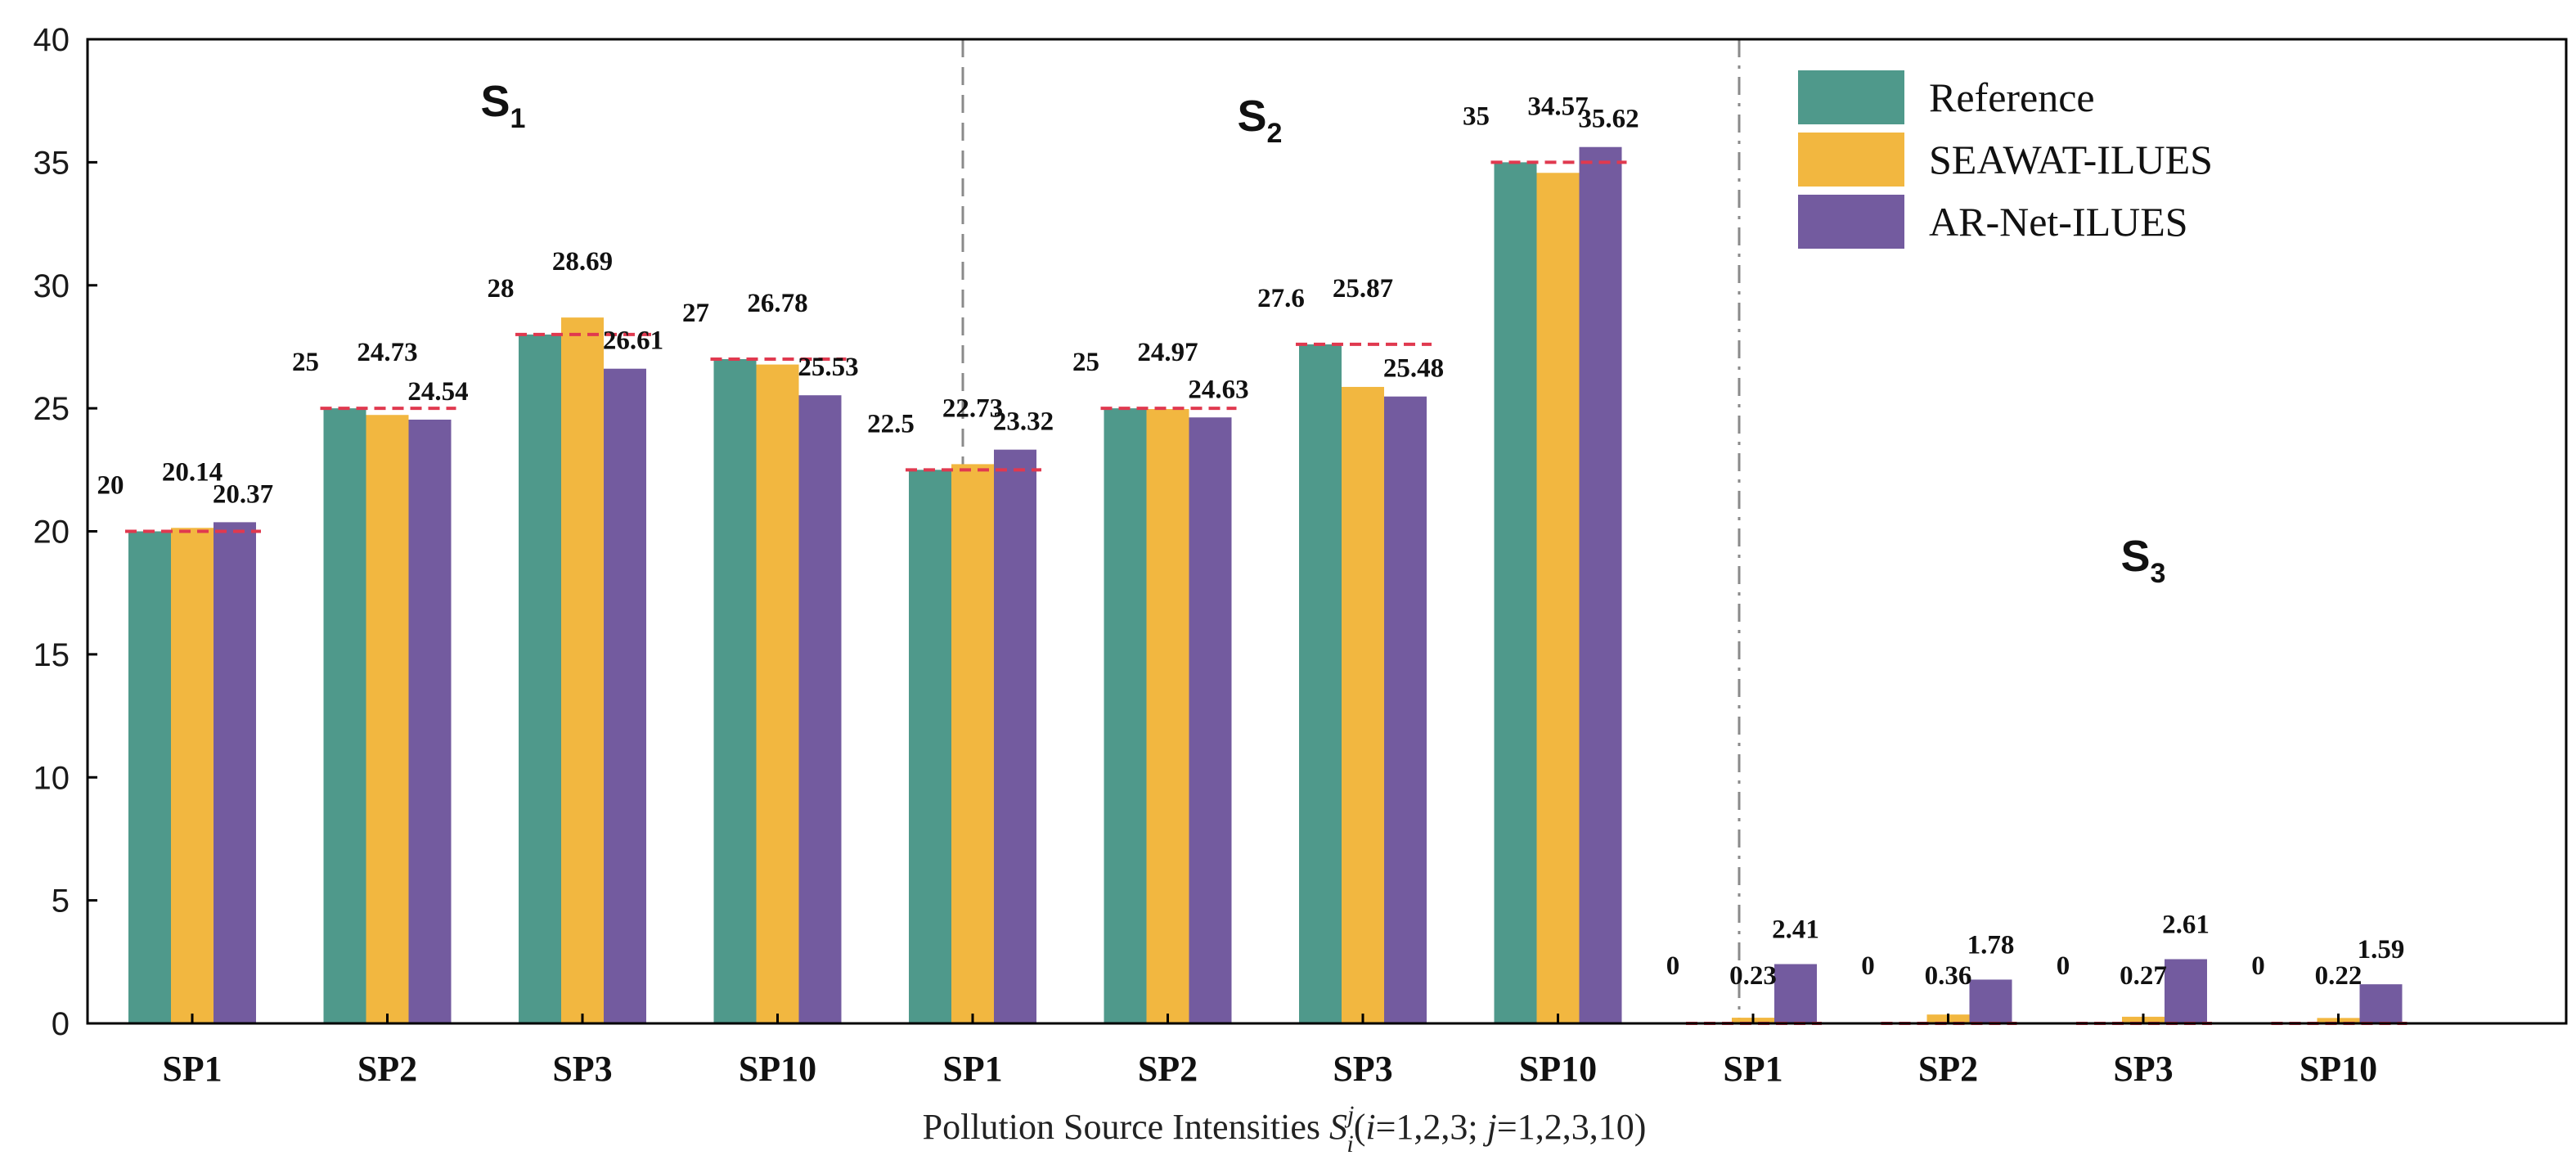 This screenshot has width=2576, height=1169. I want to click on legend-label-seawat: SEAWAT-ILUES, so click(2071, 159).